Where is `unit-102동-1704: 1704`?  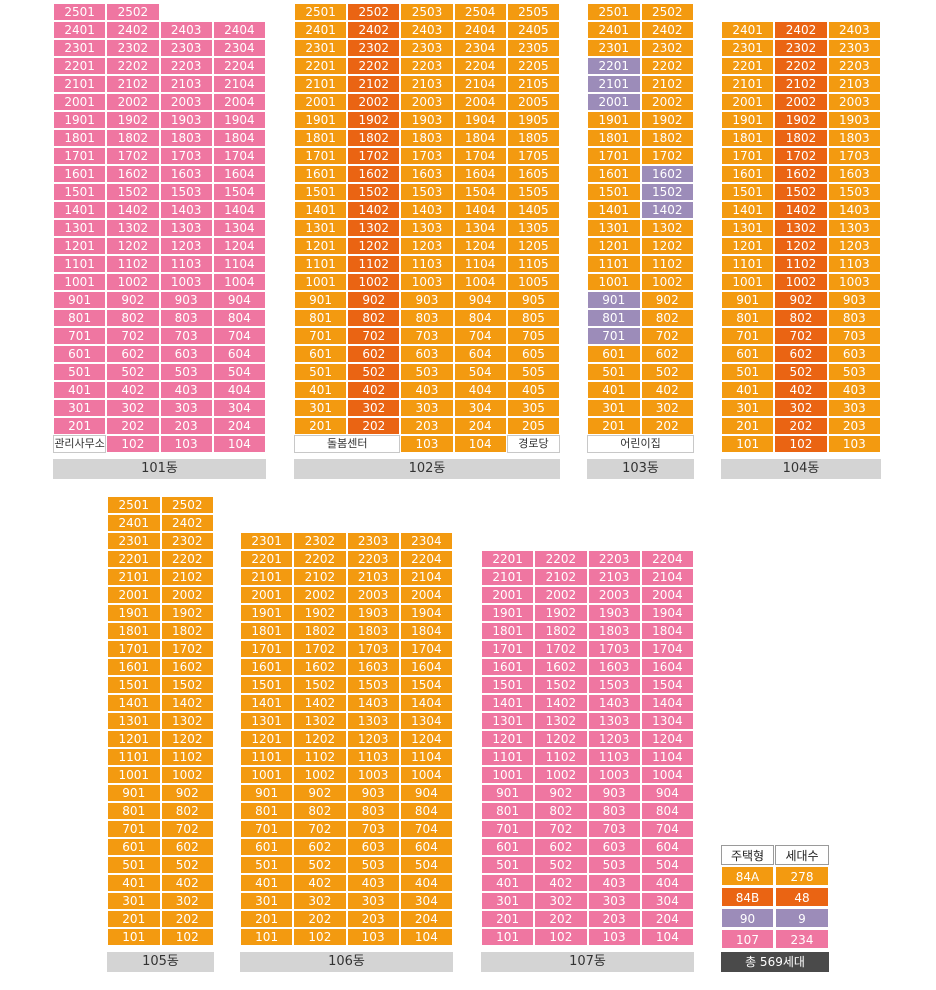 unit-102동-1704: 1704 is located at coordinates (480, 156).